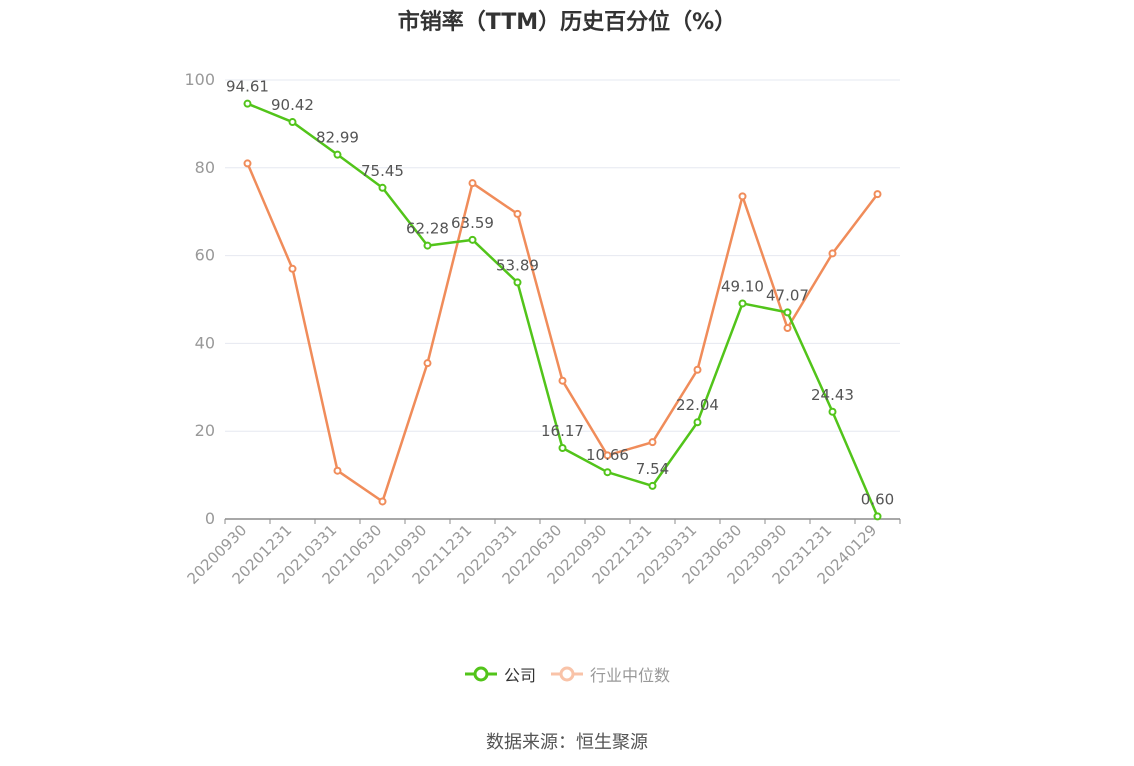  What do you see at coordinates (205, 167) in the screenshot?
I see `y-tick-label: 80` at bounding box center [205, 167].